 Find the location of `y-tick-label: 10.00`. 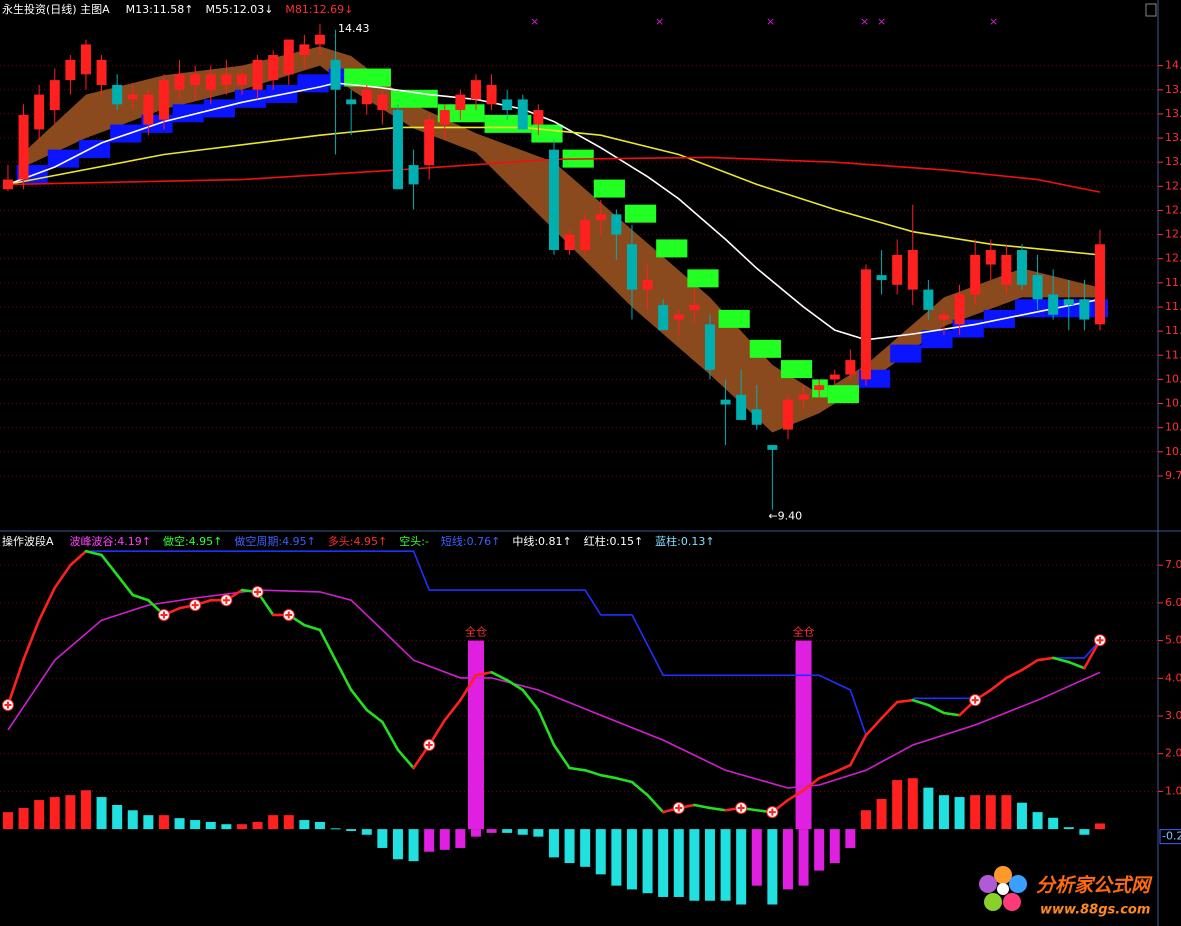

y-tick-label: 10.00 is located at coordinates (1173, 451).